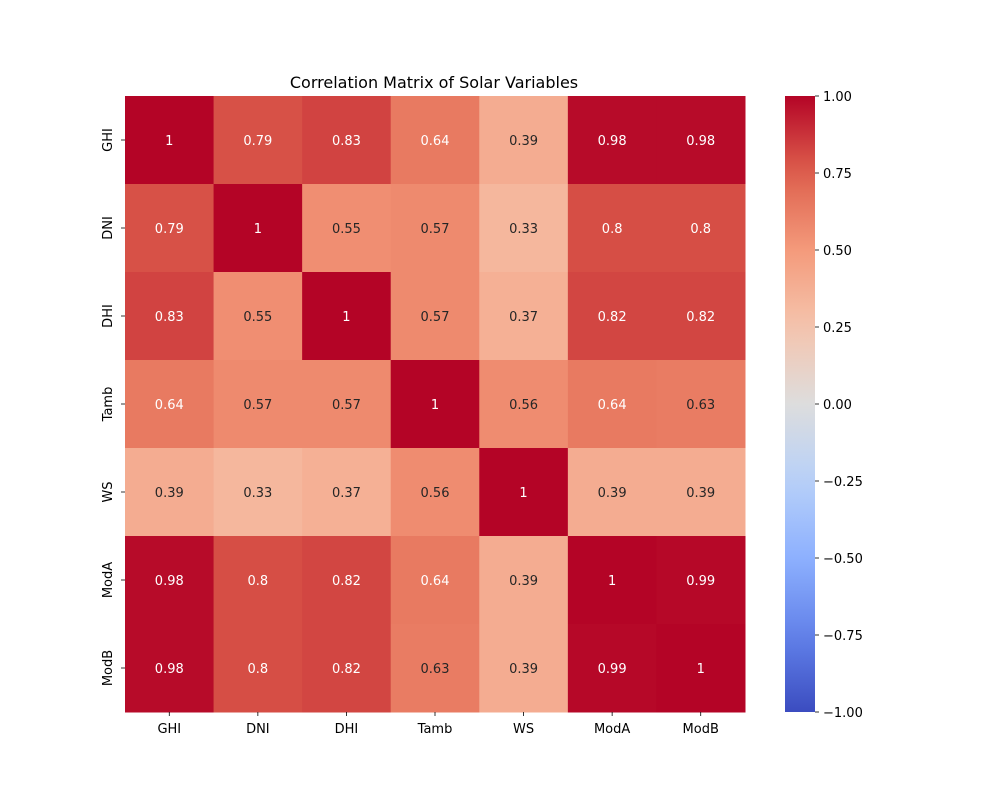 Image resolution: width=1000 pixels, height=804 pixels. I want to click on colorbar-tick-label: −0.50, so click(843, 559).